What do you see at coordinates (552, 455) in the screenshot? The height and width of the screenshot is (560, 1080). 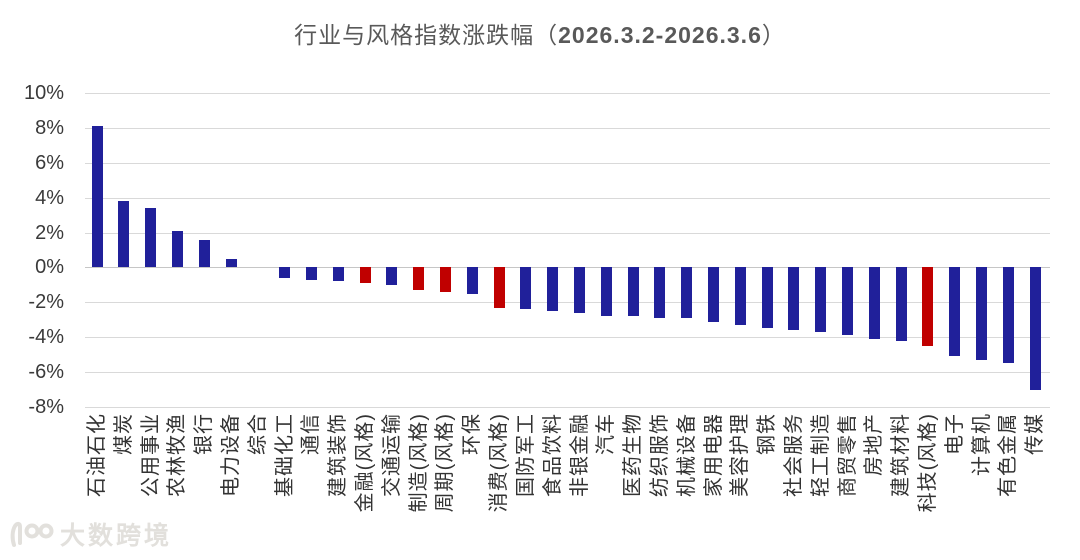 I see `x-tick-label-食品饮料: 食品饮料` at bounding box center [552, 455].